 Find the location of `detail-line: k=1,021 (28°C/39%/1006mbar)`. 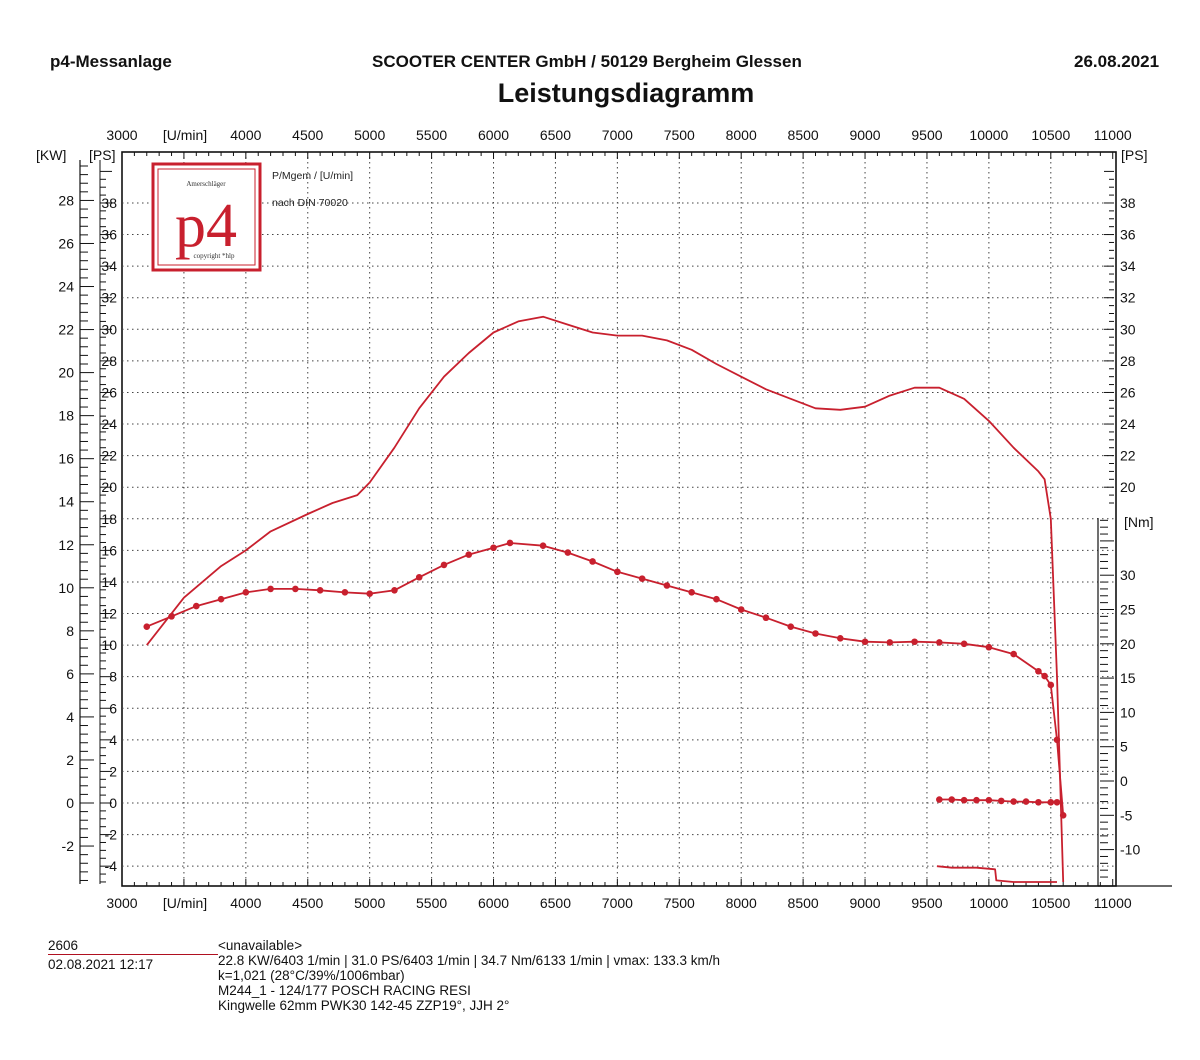

detail-line: k=1,021 (28°C/39%/1006mbar) is located at coordinates (311, 975).